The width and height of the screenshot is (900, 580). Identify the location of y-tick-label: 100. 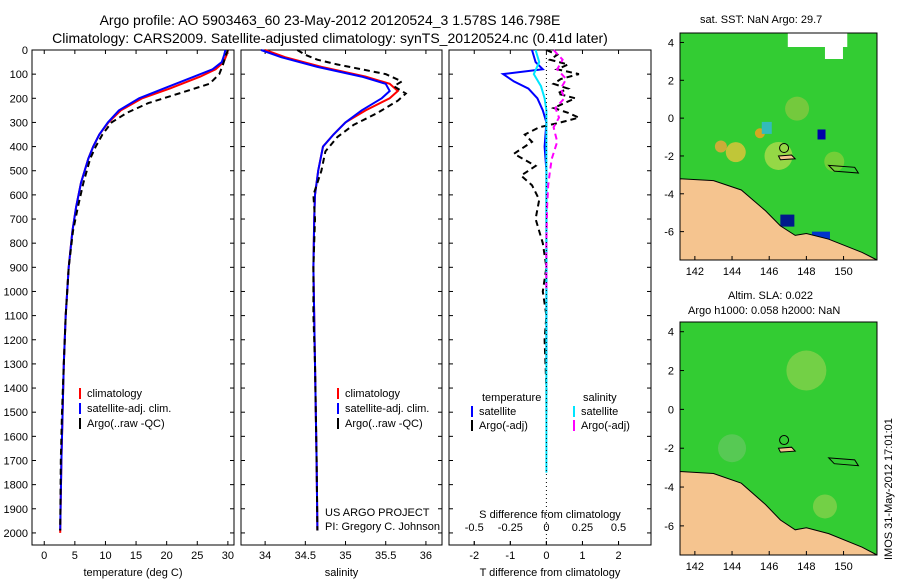
(19, 75).